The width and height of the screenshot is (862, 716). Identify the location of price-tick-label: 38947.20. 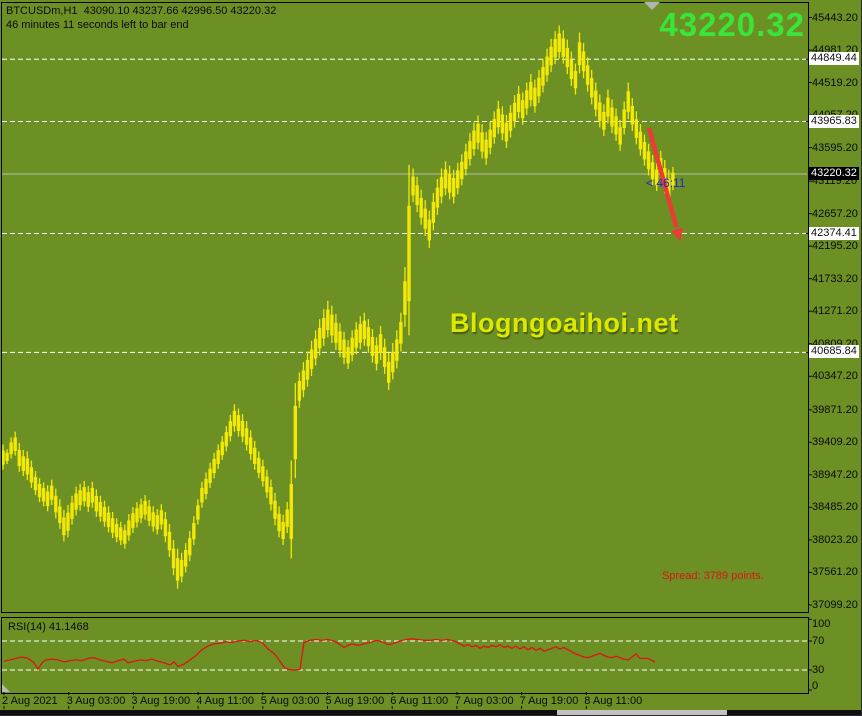
(835, 474).